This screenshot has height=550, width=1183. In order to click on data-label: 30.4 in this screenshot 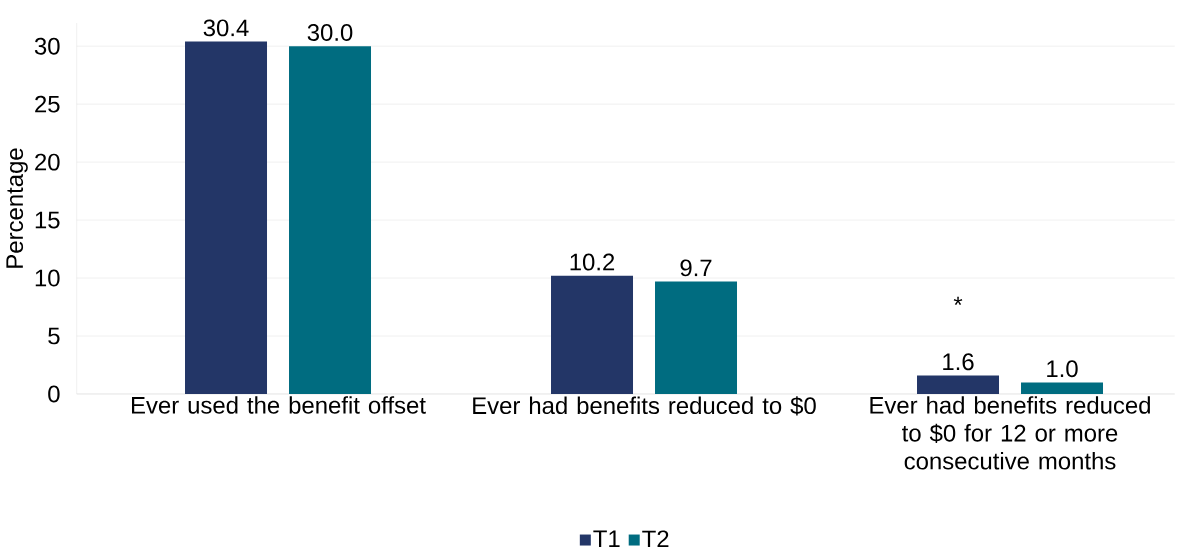, I will do `click(226, 28)`.